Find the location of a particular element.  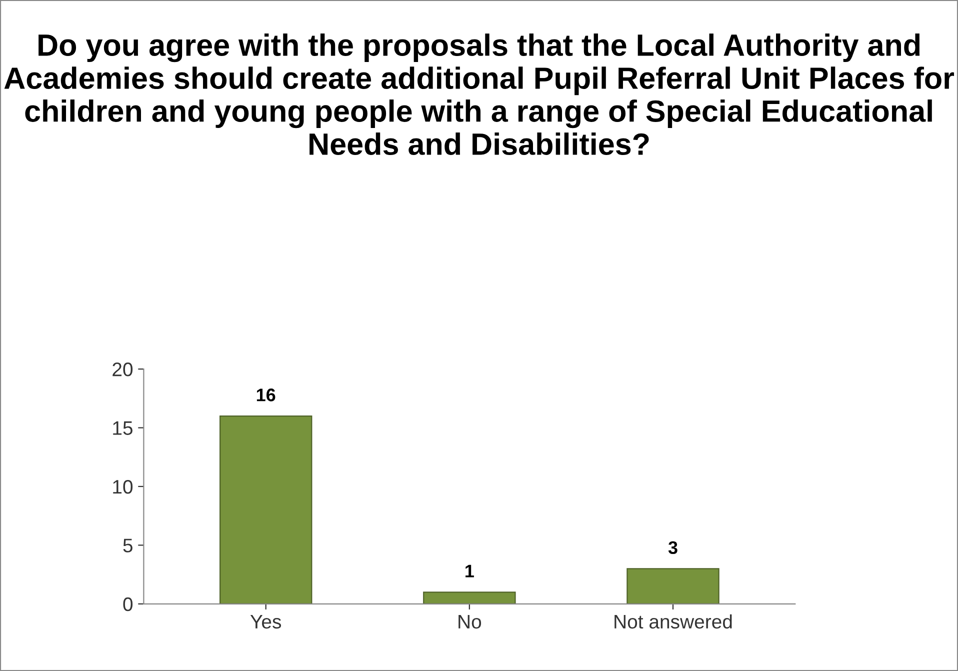

y-tick-label: 20 is located at coordinates (122, 369).